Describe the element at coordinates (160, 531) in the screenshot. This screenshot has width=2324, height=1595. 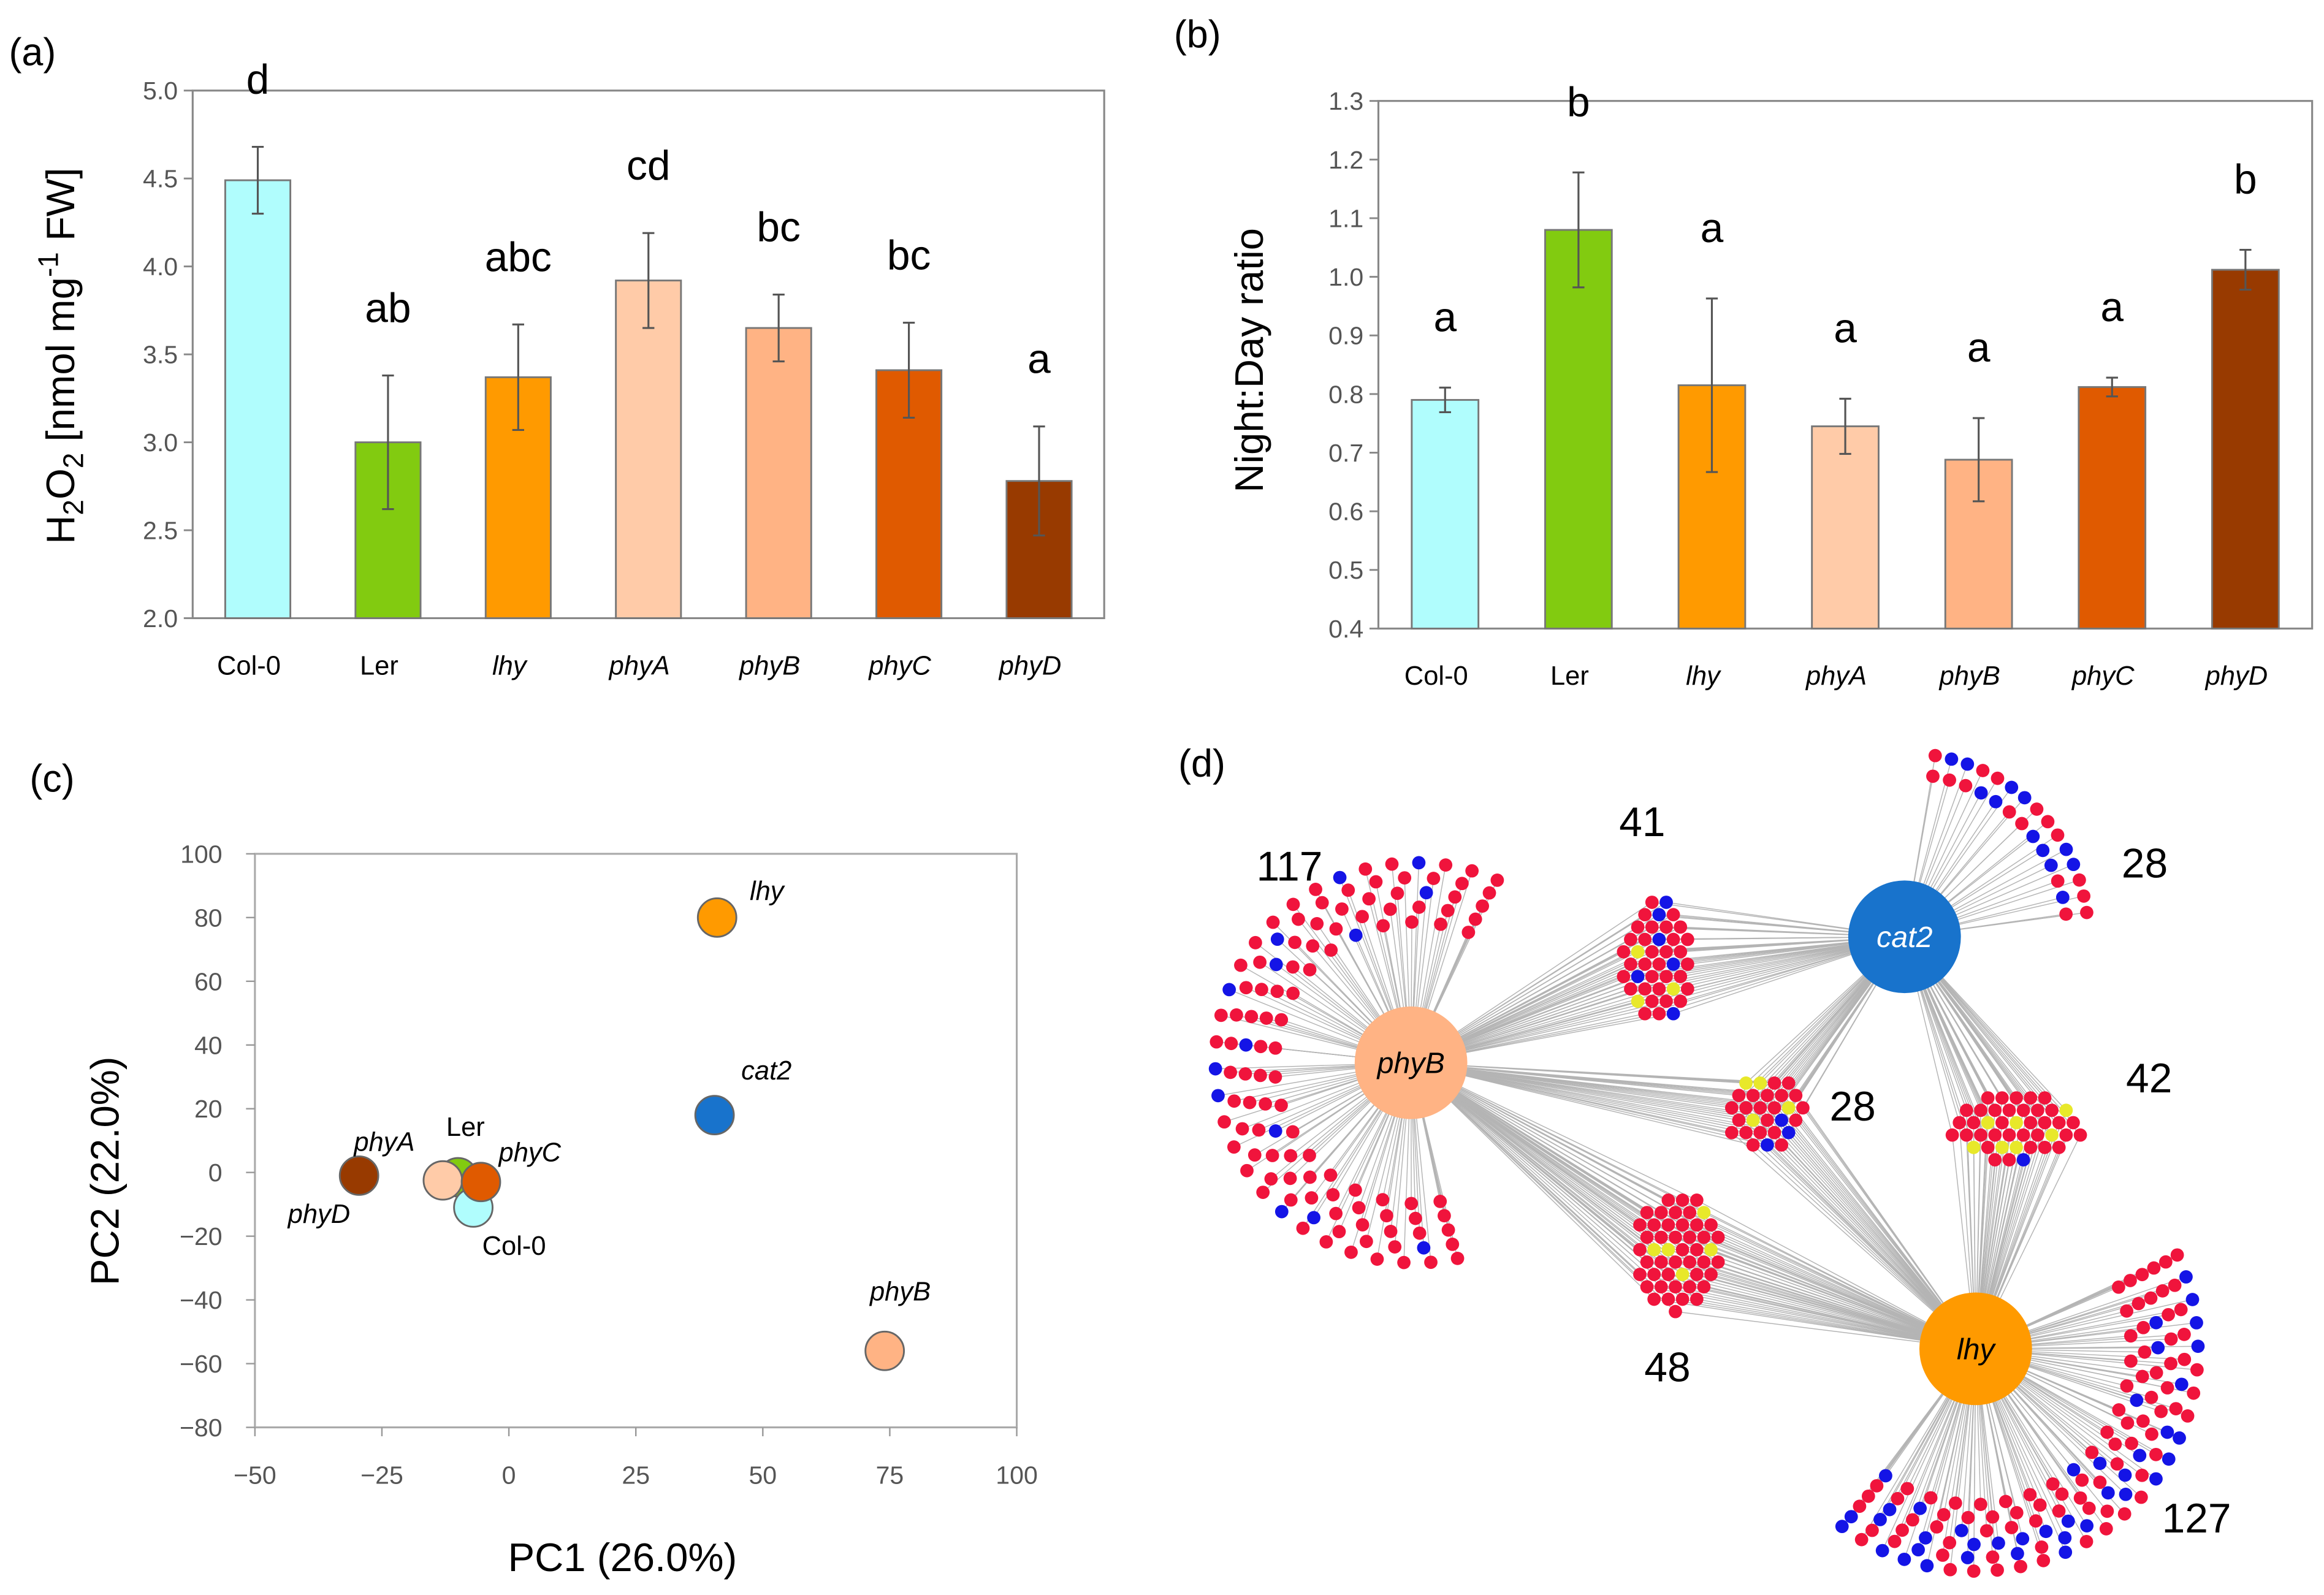
I see `y-tick-label: 2.5` at that location.